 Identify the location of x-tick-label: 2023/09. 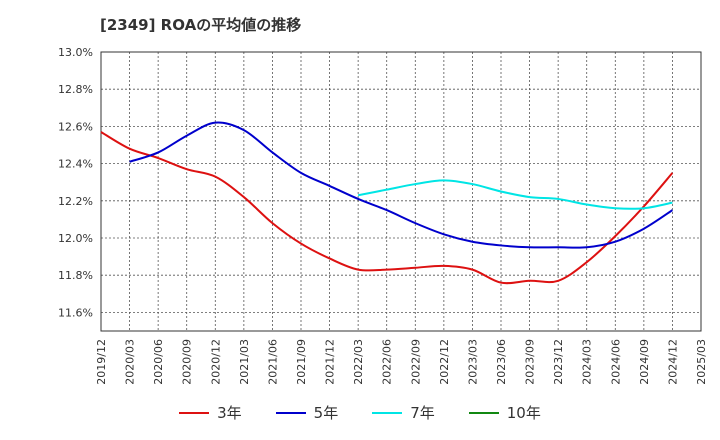
(530, 362).